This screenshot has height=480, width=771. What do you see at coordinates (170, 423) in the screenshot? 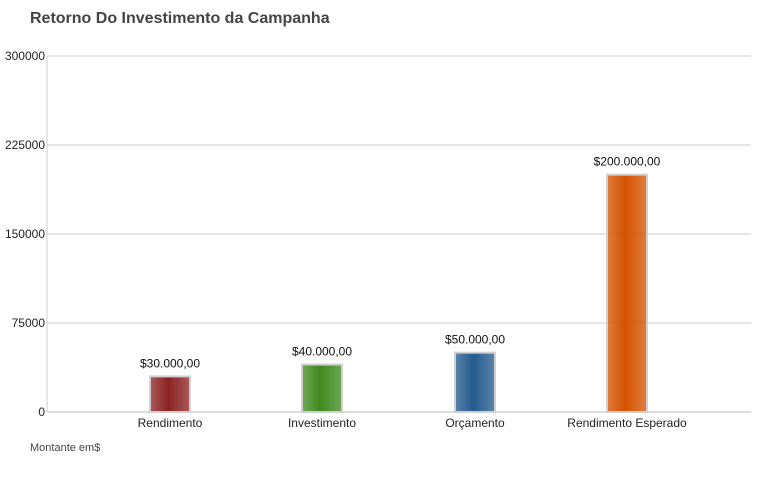
I see `category-label: Rendimento` at bounding box center [170, 423].